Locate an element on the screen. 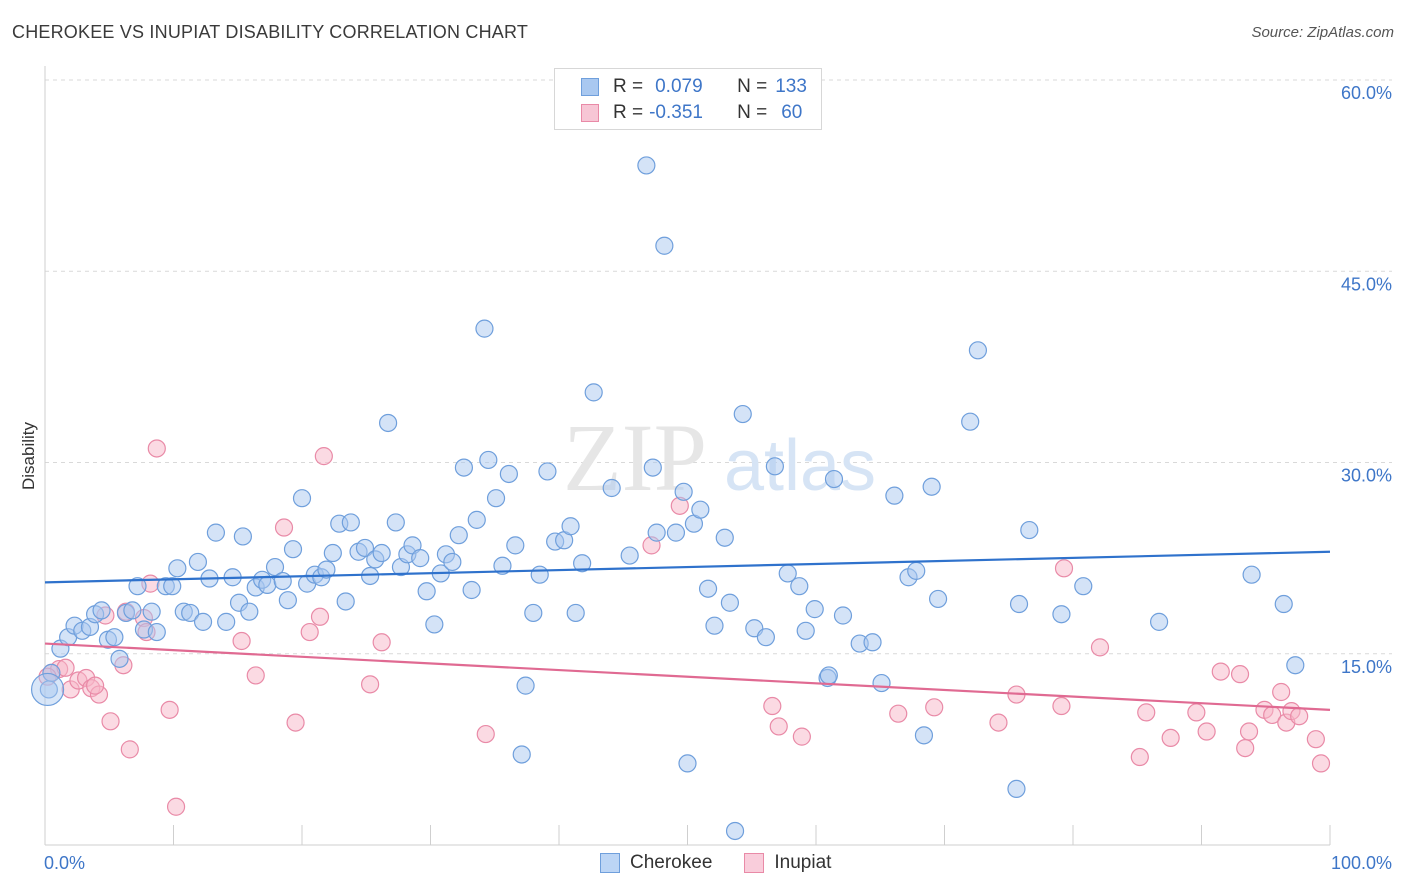 The height and width of the screenshot is (892, 1406). legend-item-cherokee: Cherokee is located at coordinates (656, 863).